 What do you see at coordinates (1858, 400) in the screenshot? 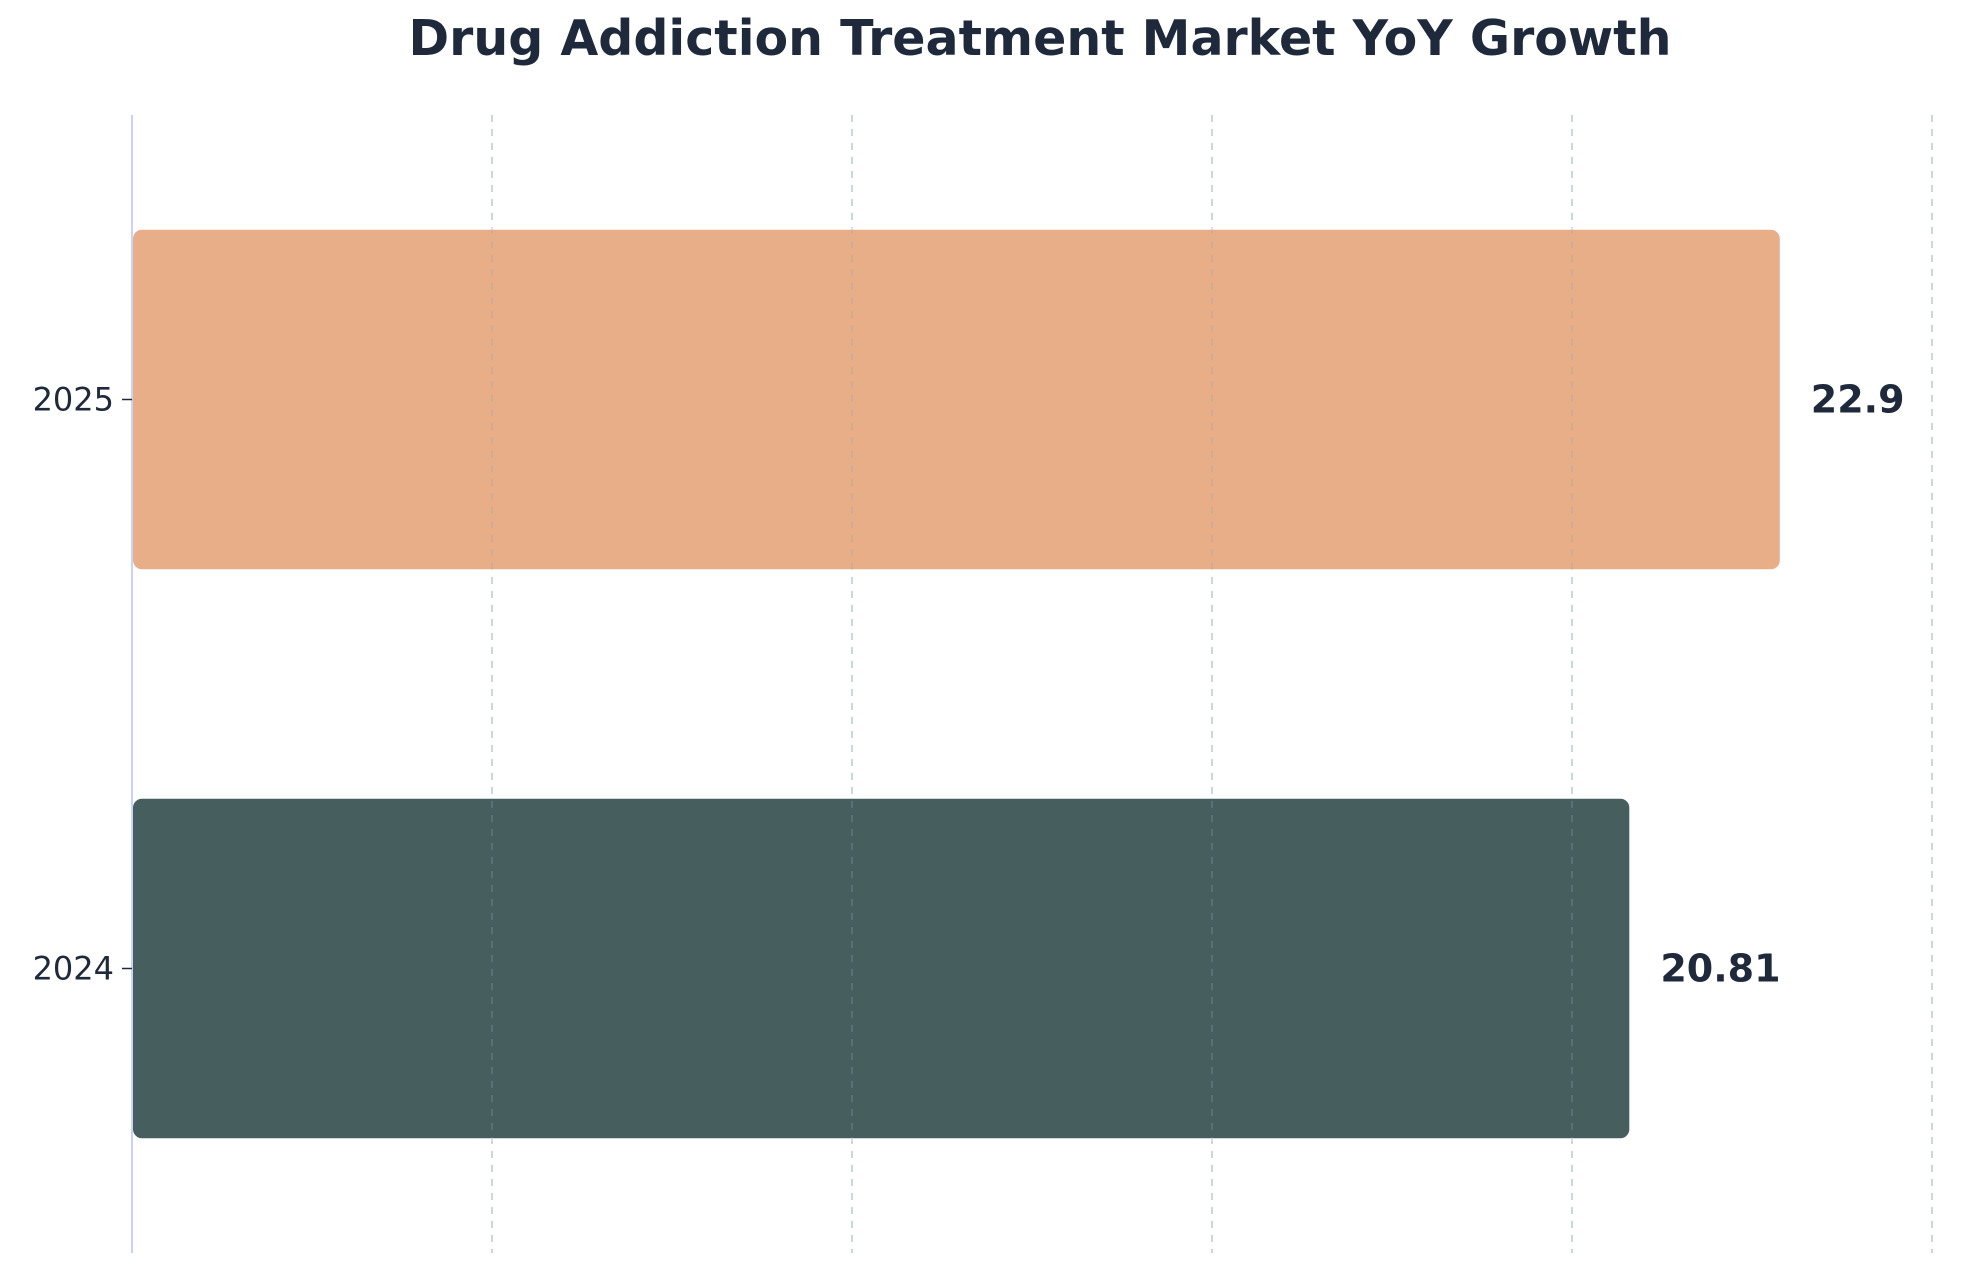
I see `value-label: 22.9` at bounding box center [1858, 400].